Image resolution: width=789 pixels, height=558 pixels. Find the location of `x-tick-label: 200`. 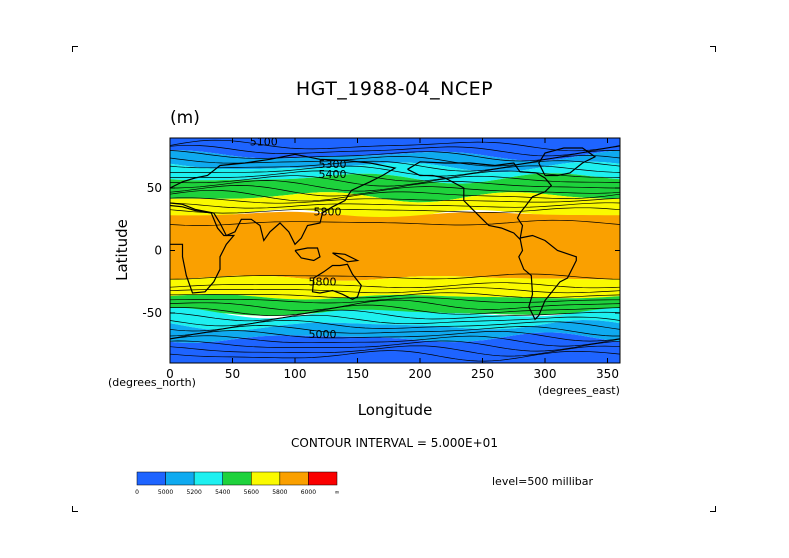

x-tick-label: 200 is located at coordinates (420, 374).